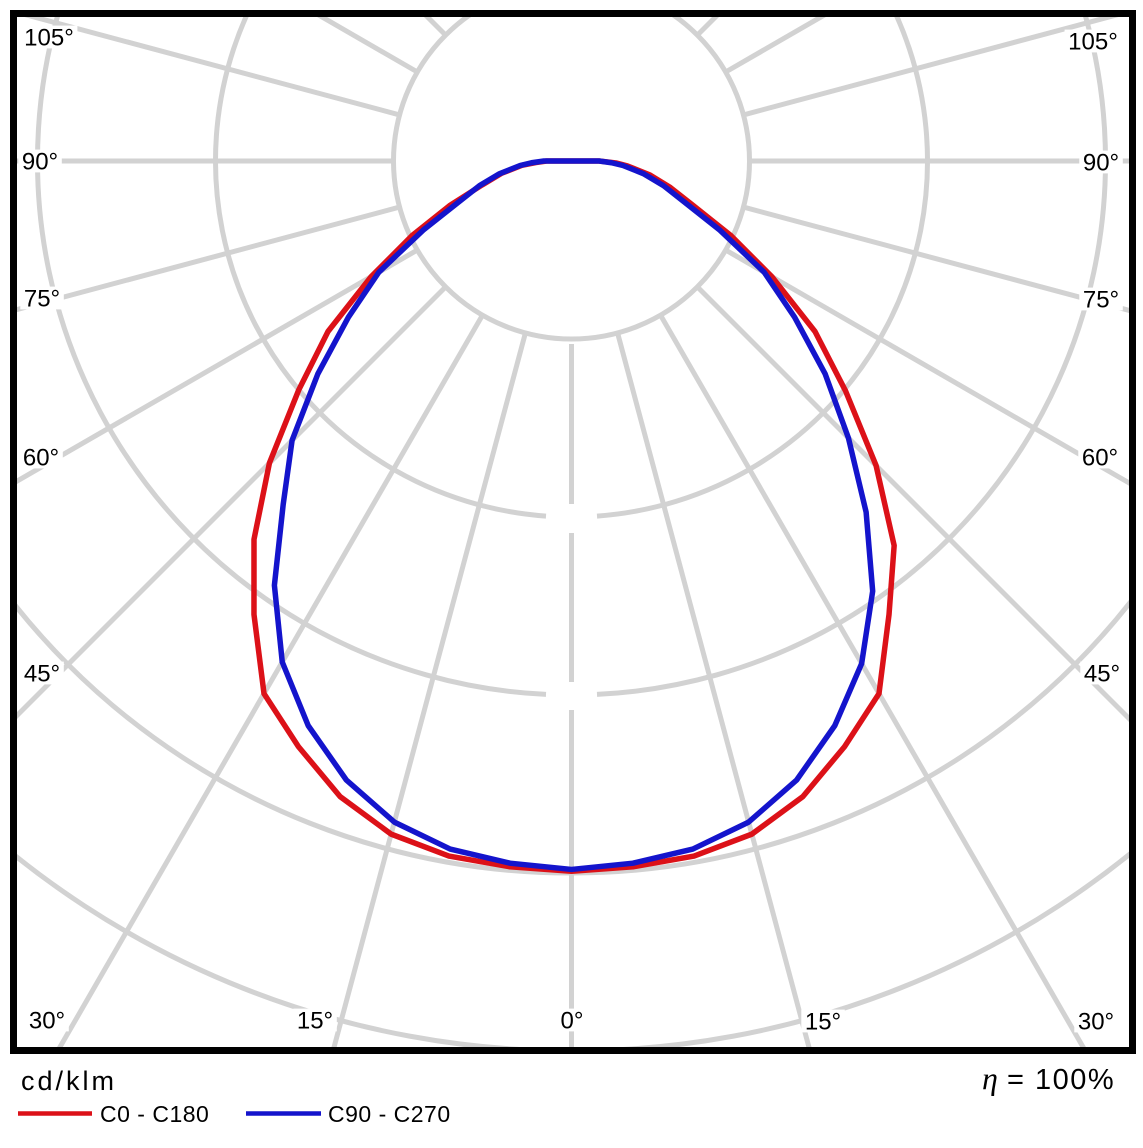 This screenshot has width=1143, height=1148. Describe the element at coordinates (572, 1021) in the screenshot. I see `svg-text: 0°` at that location.